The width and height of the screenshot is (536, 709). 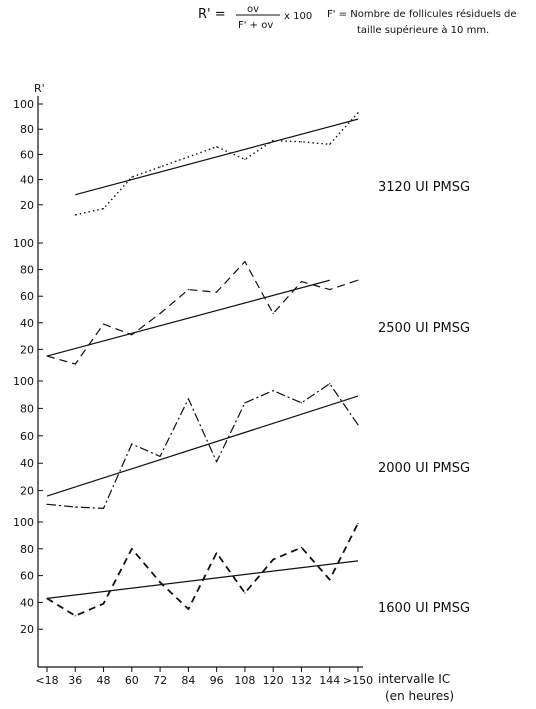 What do you see at coordinates (255, 25) in the screenshot?
I see `formula-denominator: F' + ov` at bounding box center [255, 25].